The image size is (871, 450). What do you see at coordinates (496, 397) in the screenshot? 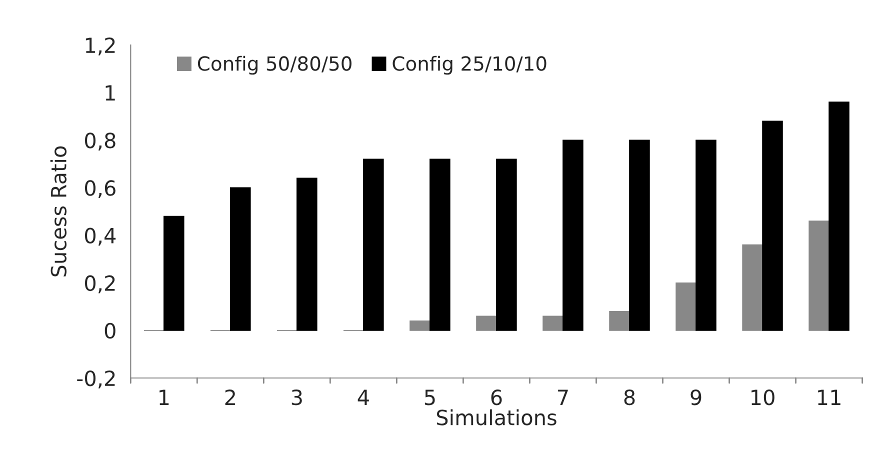
I see `x-tick-label: 6` at bounding box center [496, 397].